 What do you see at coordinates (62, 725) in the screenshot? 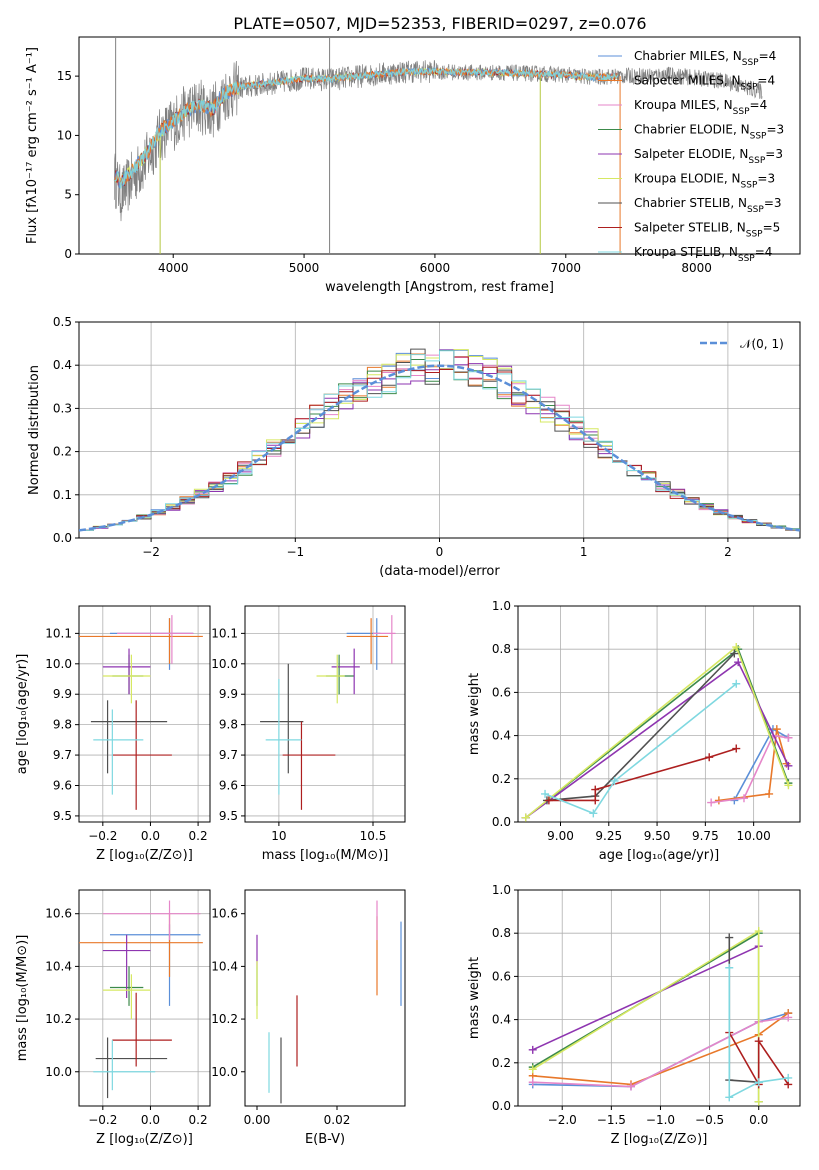
I see `y-tick-label: 9.8` at bounding box center [62, 725].